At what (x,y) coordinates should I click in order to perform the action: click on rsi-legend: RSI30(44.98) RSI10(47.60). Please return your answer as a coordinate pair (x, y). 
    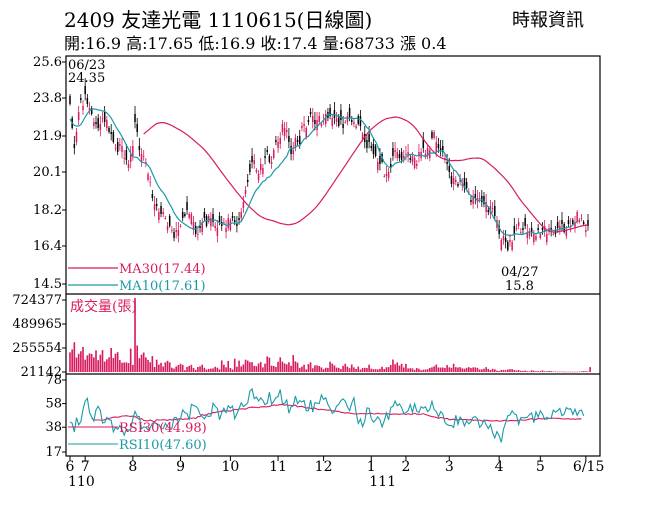
    Looking at the image, I should click on (137, 437).